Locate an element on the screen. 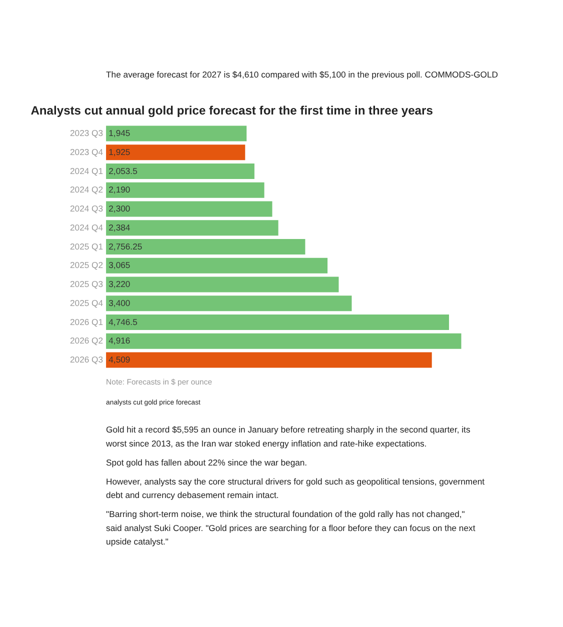  y-tick-label: 2024 Q4 is located at coordinates (87, 227).